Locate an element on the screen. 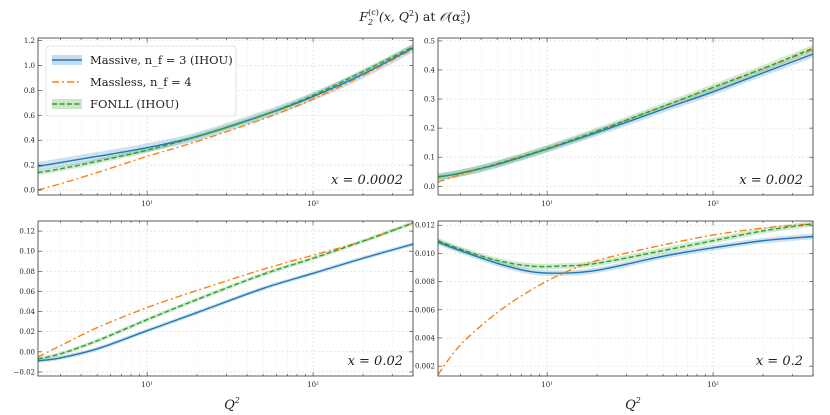 Image resolution: width=830 pixels, height=415 pixels. legend-item-massless: Massless, n_f = 4 is located at coordinates (122, 82).